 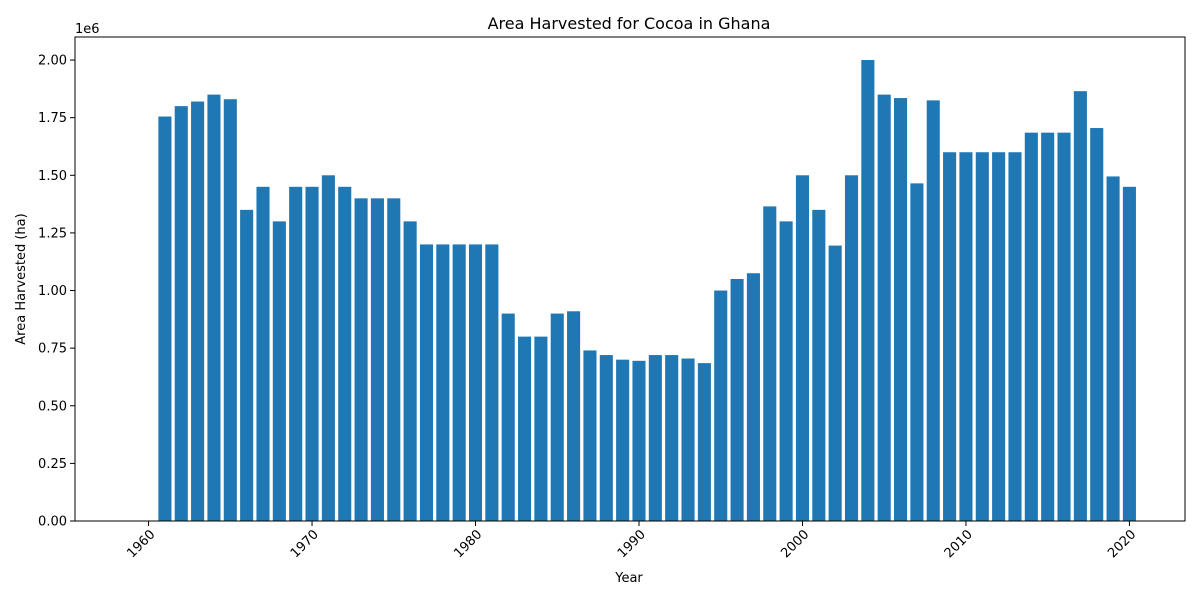 I want to click on bar-1986, so click(x=574, y=416).